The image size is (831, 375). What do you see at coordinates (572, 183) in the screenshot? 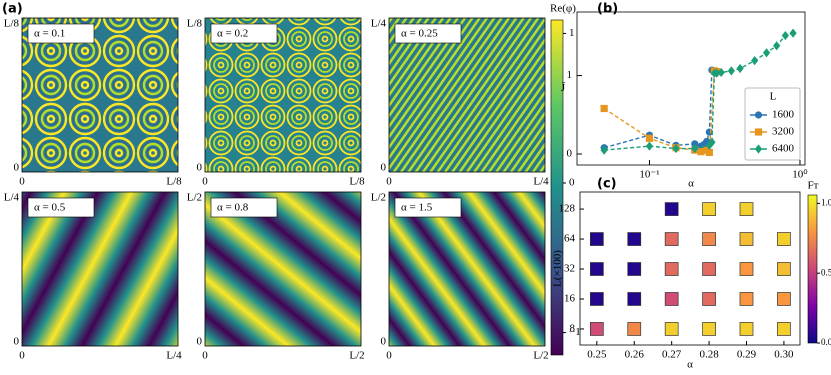
I see `colorbar-tick-label: 0` at bounding box center [572, 183].